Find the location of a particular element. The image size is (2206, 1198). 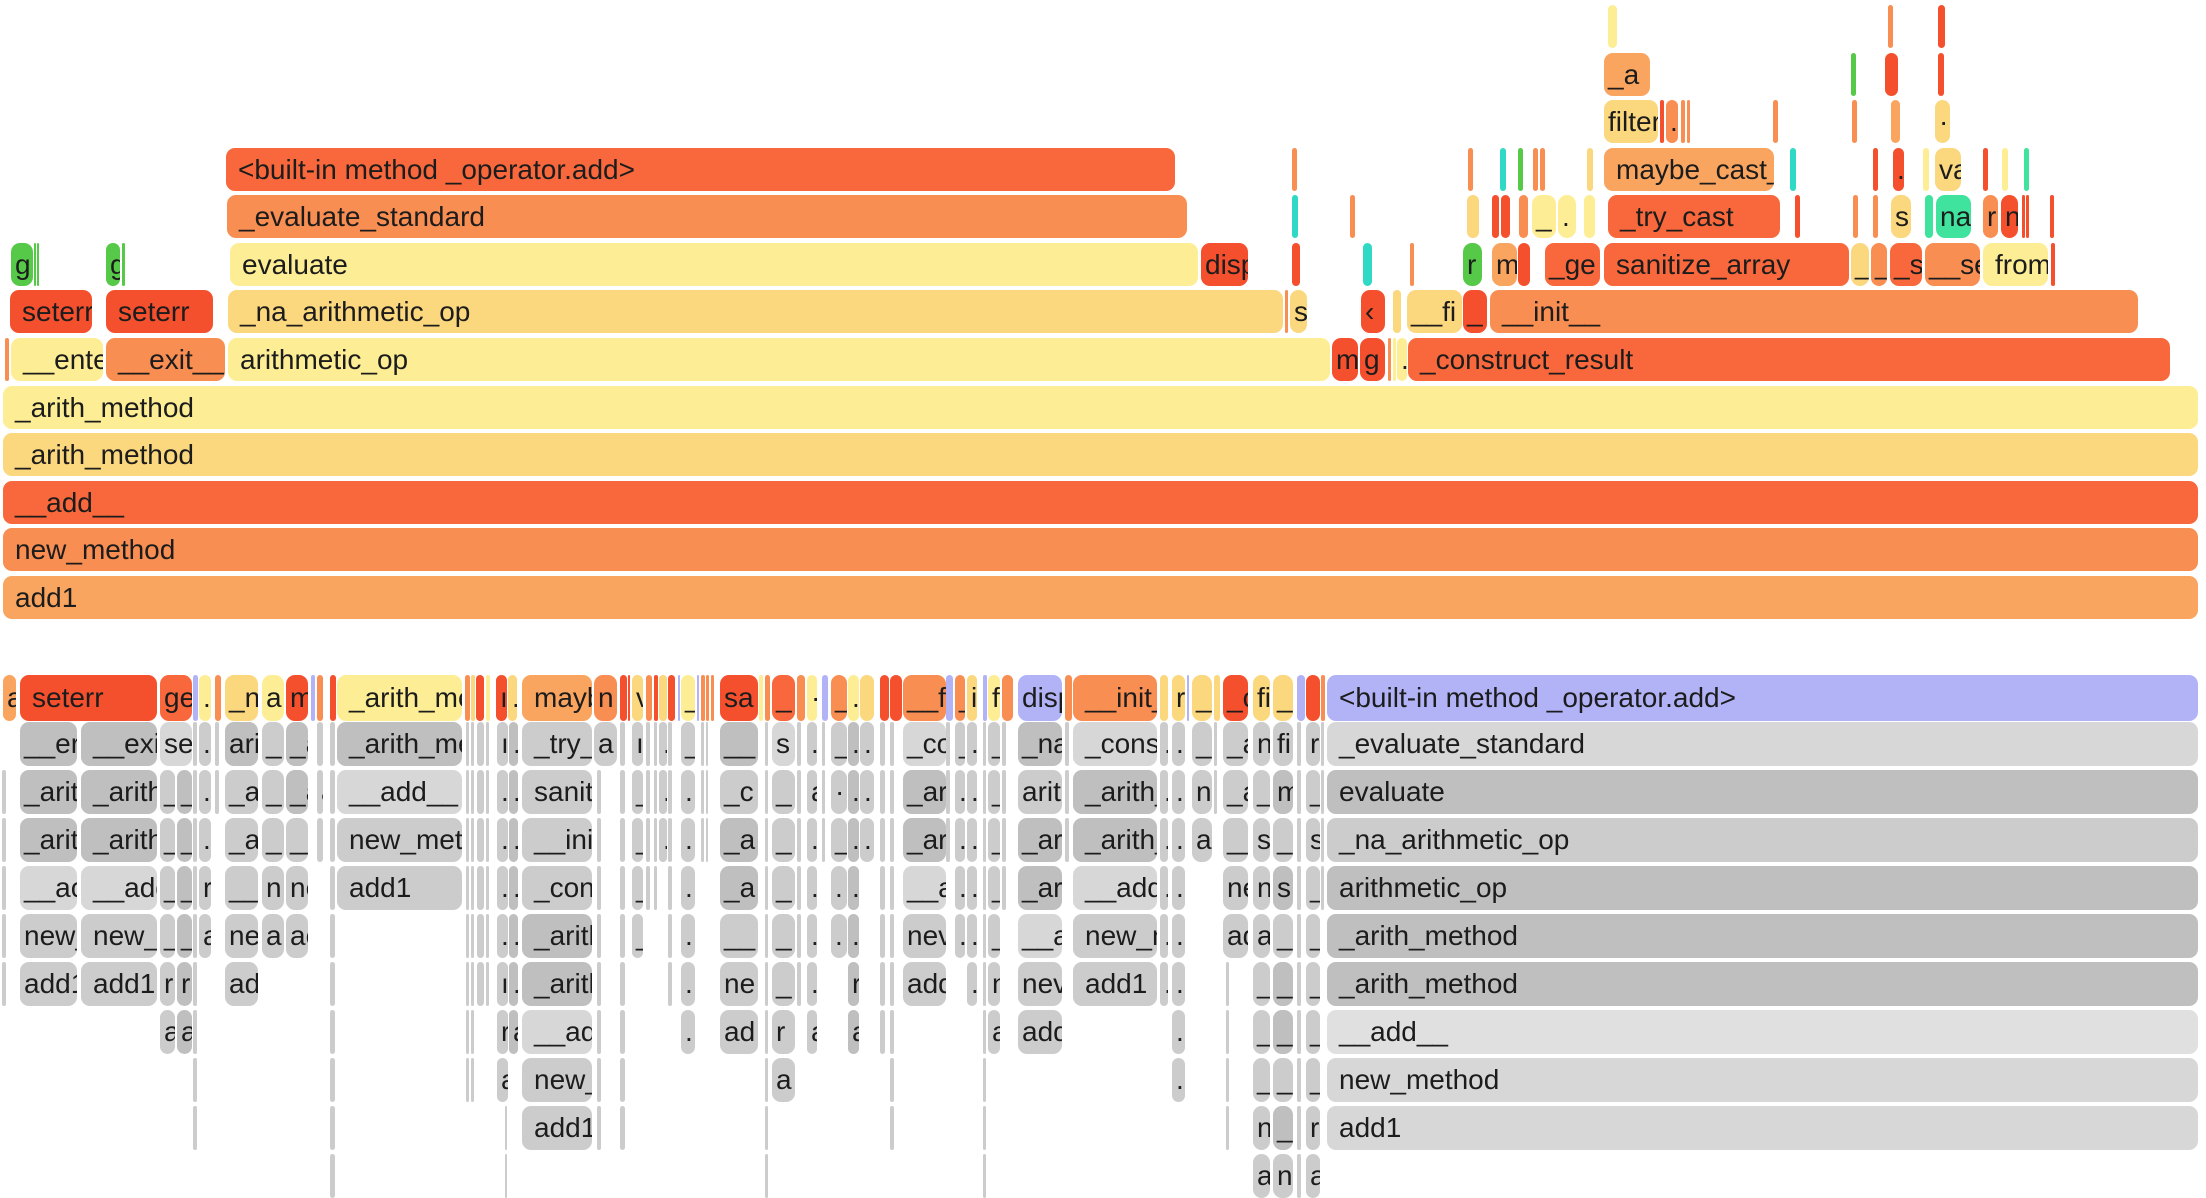

frame-ad: ad is located at coordinates (241, 984).